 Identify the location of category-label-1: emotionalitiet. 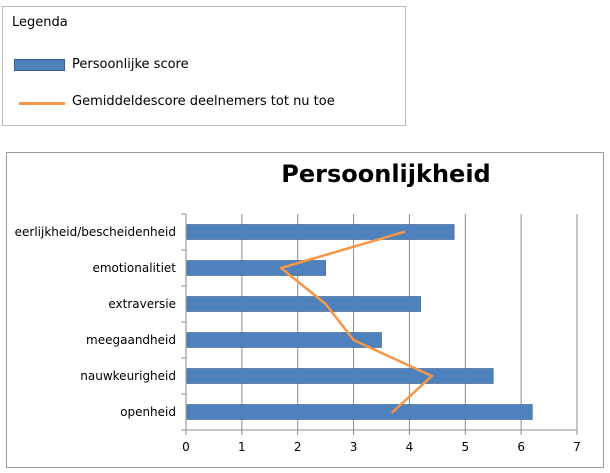
(134, 268).